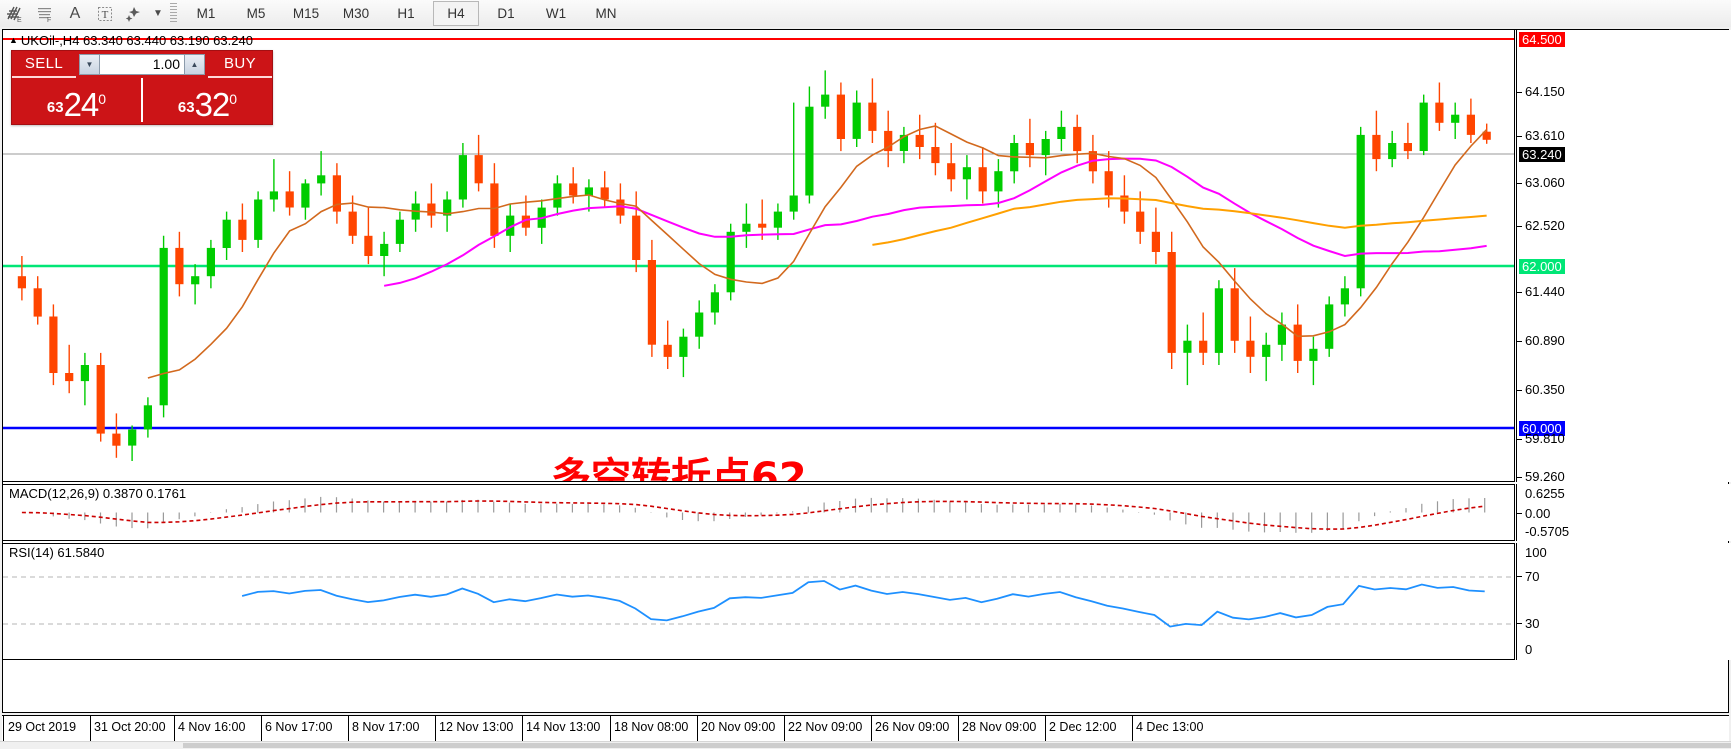 Image resolution: width=1731 pixels, height=749 pixels. What do you see at coordinates (825, 727) in the screenshot?
I see `time-label-9: 22 Nov 09:00` at bounding box center [825, 727].